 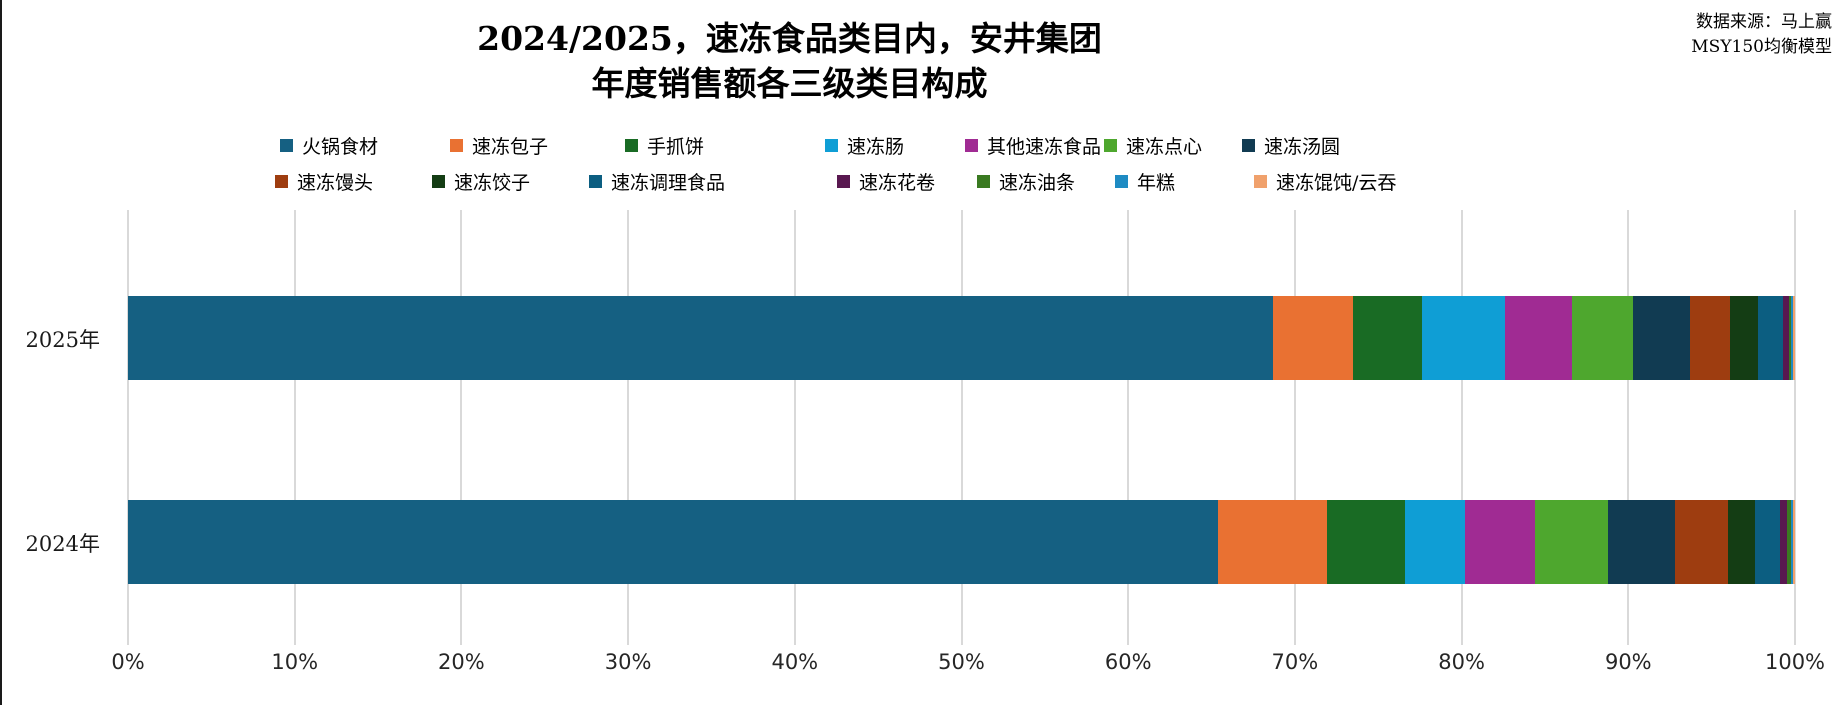 I want to click on legend-item-火锅食材: 火锅食材, so click(x=329, y=145).